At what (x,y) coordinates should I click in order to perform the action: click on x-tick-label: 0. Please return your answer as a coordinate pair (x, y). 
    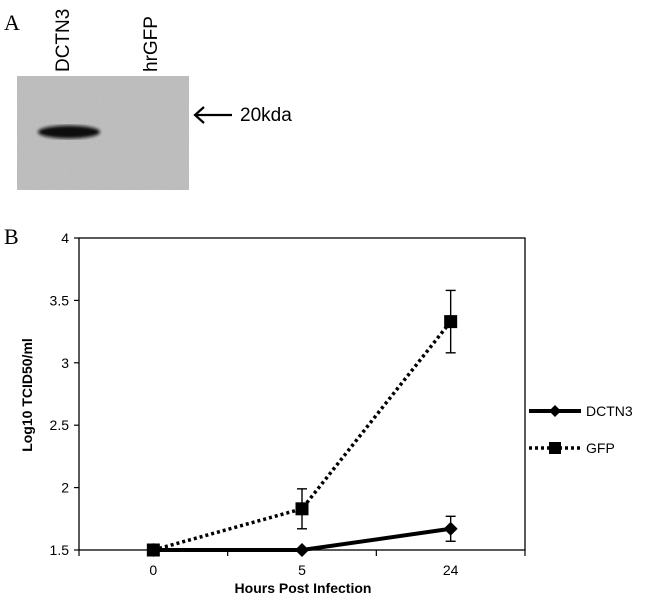
    Looking at the image, I should click on (153, 570).